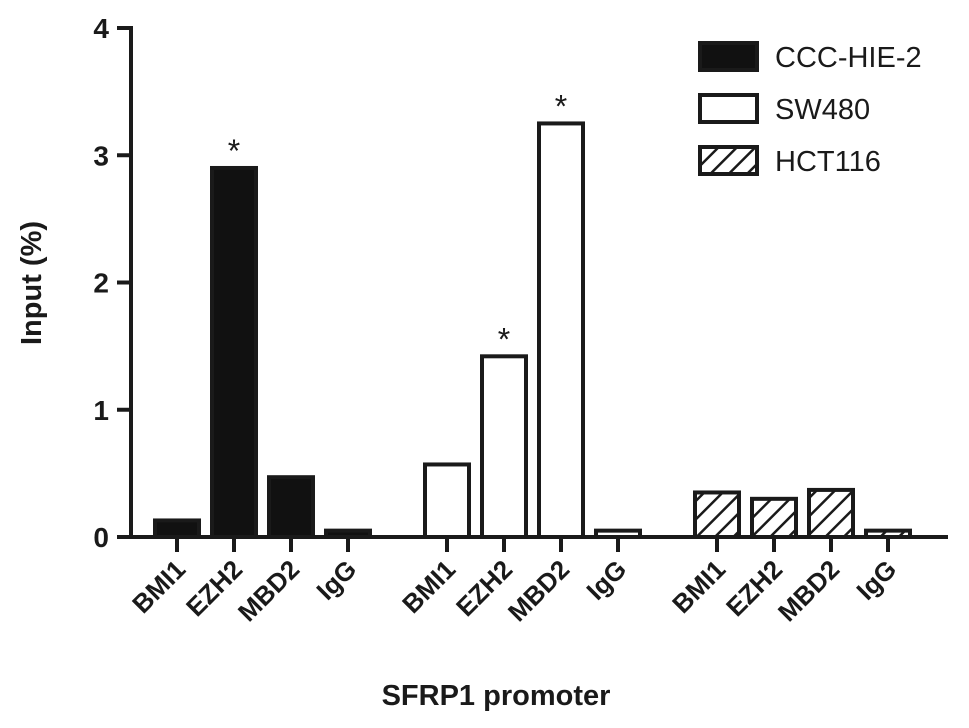 The image size is (969, 728). Describe the element at coordinates (101, 283) in the screenshot. I see `y-tick-label: 2` at that location.